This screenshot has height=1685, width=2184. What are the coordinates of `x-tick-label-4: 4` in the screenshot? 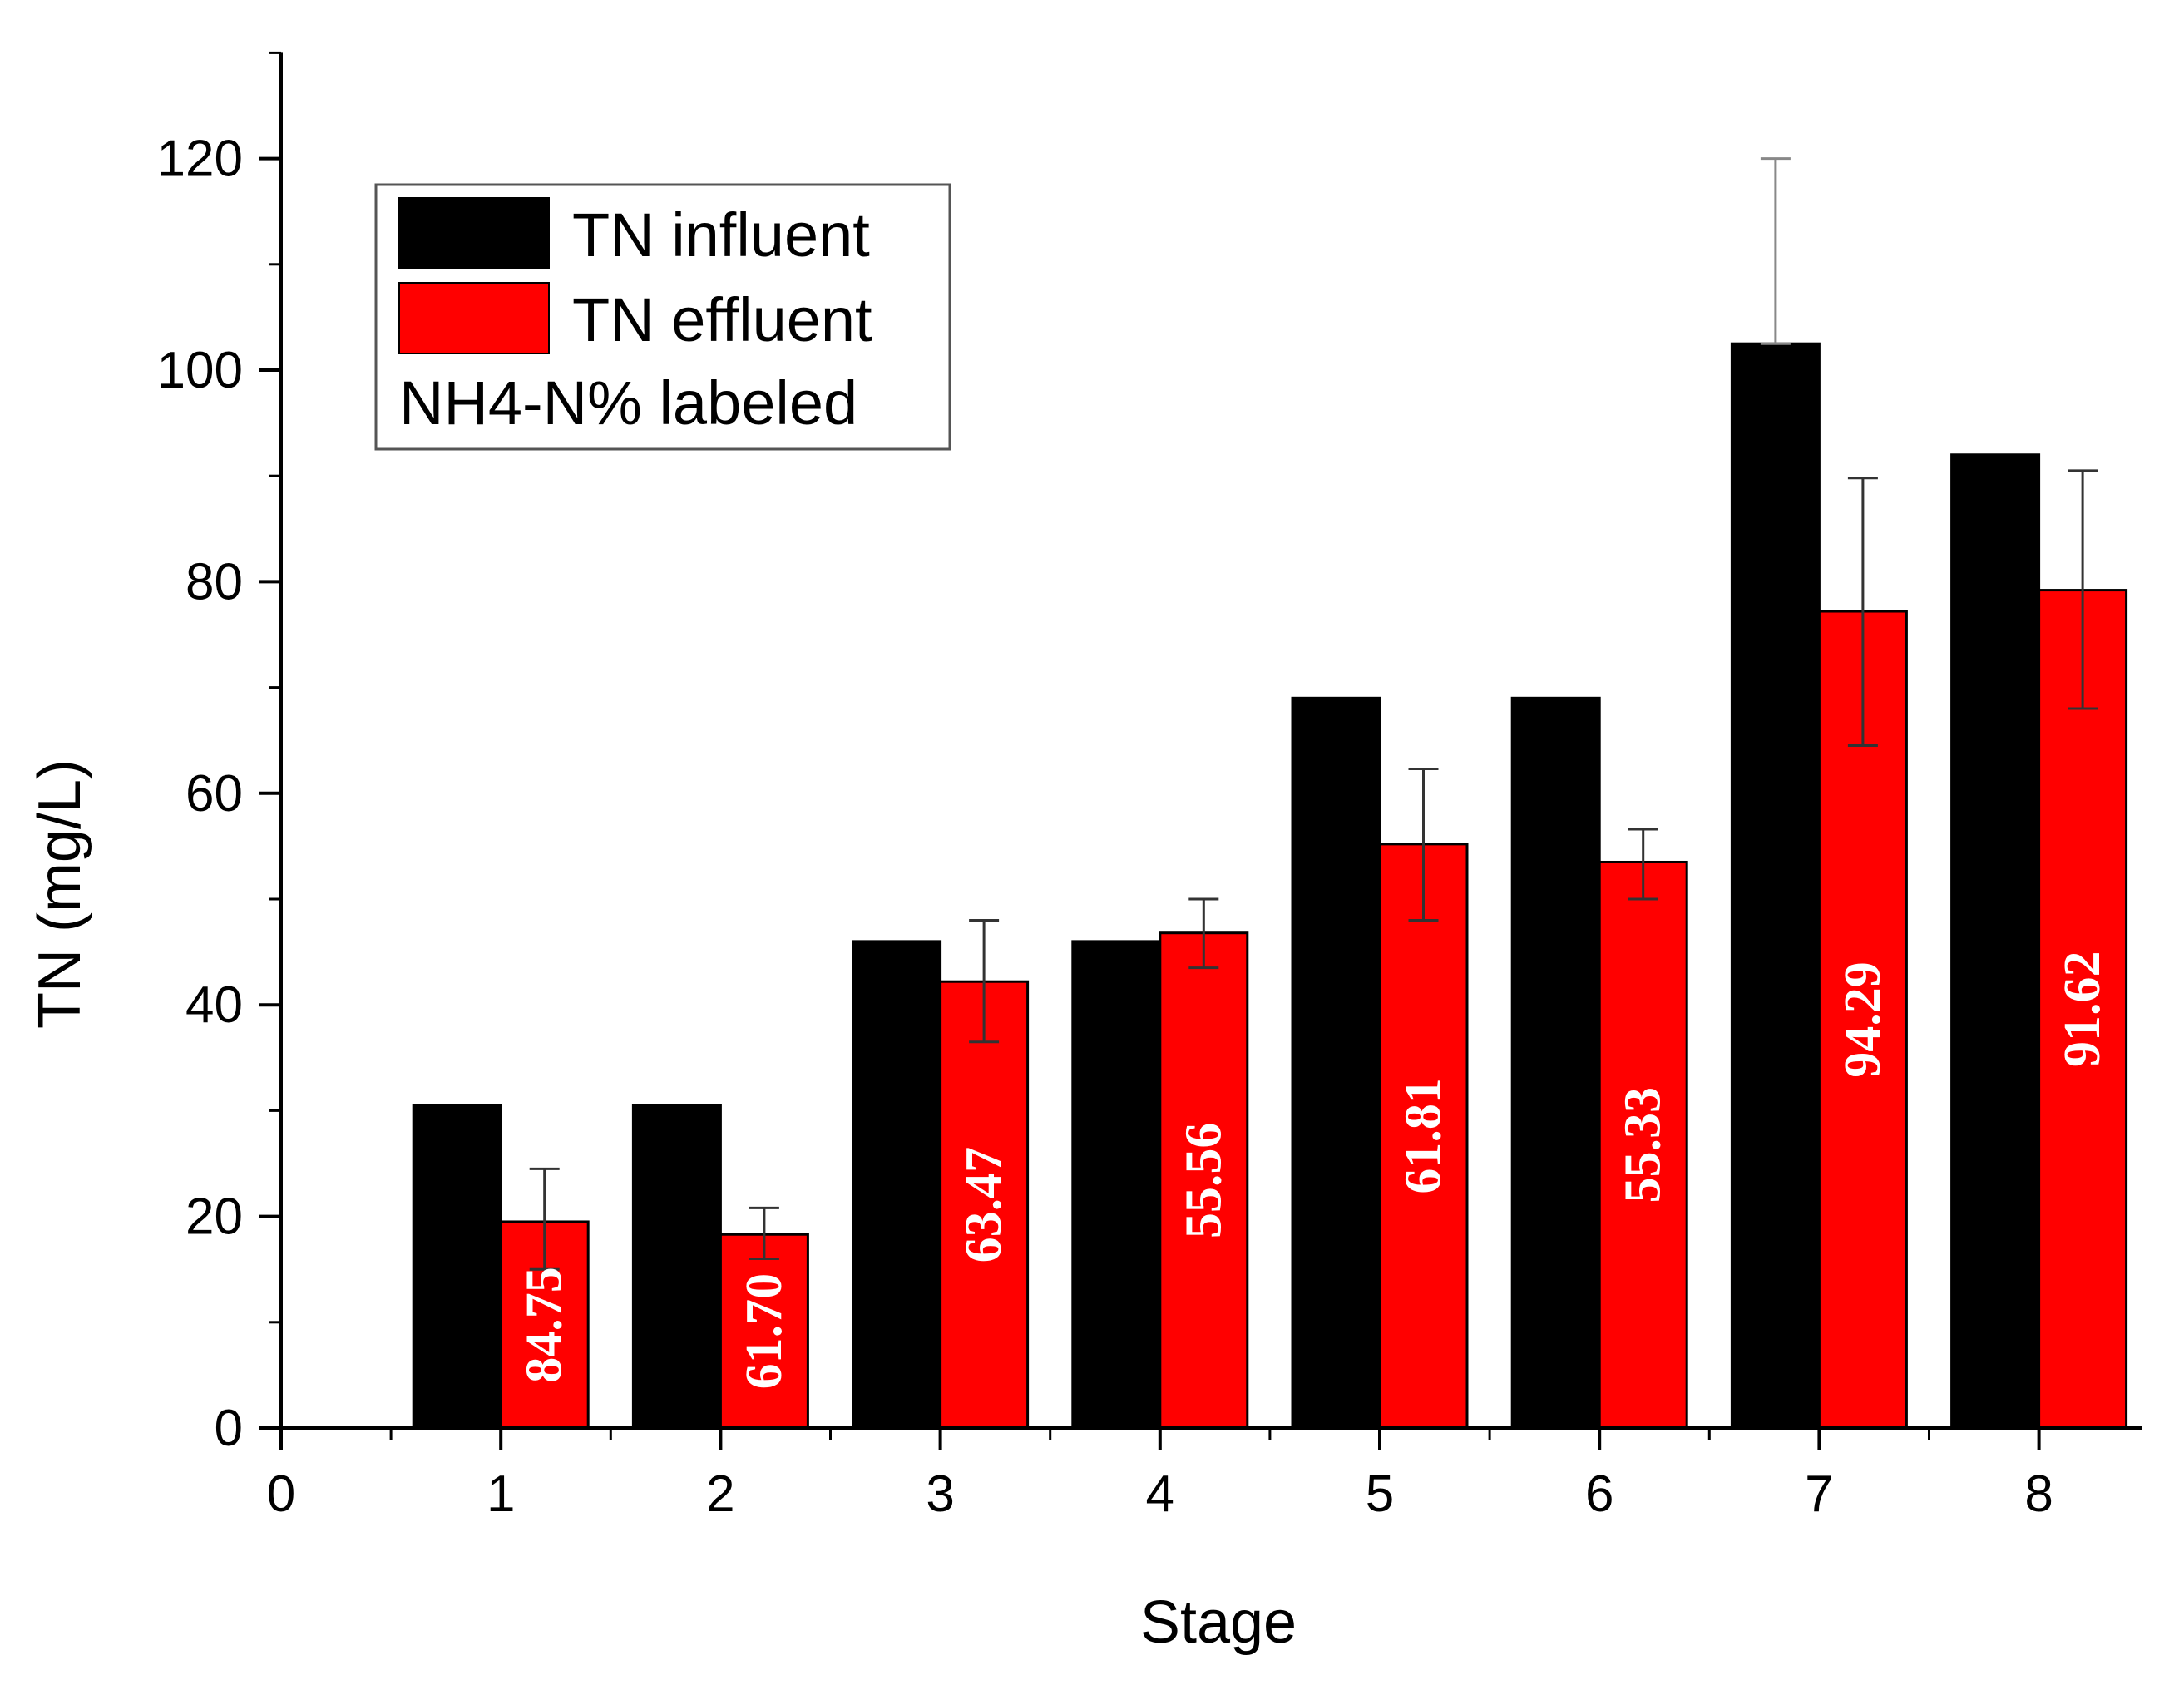 It's located at (1160, 1494).